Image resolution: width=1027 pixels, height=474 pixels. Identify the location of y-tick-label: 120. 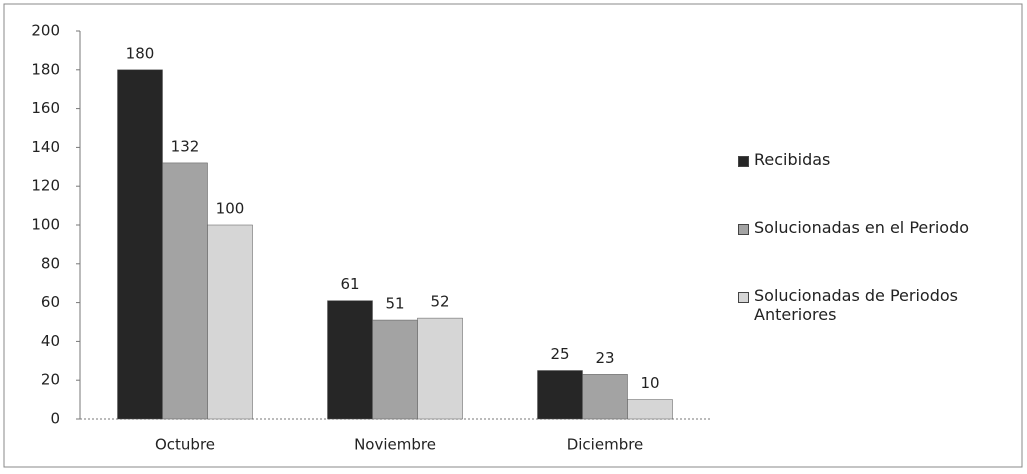
(45, 186).